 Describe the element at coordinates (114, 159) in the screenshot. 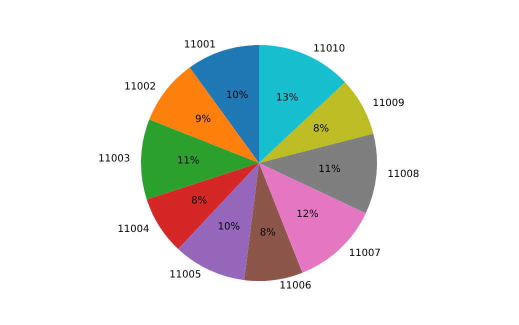

I see `slice-label: 11003` at that location.